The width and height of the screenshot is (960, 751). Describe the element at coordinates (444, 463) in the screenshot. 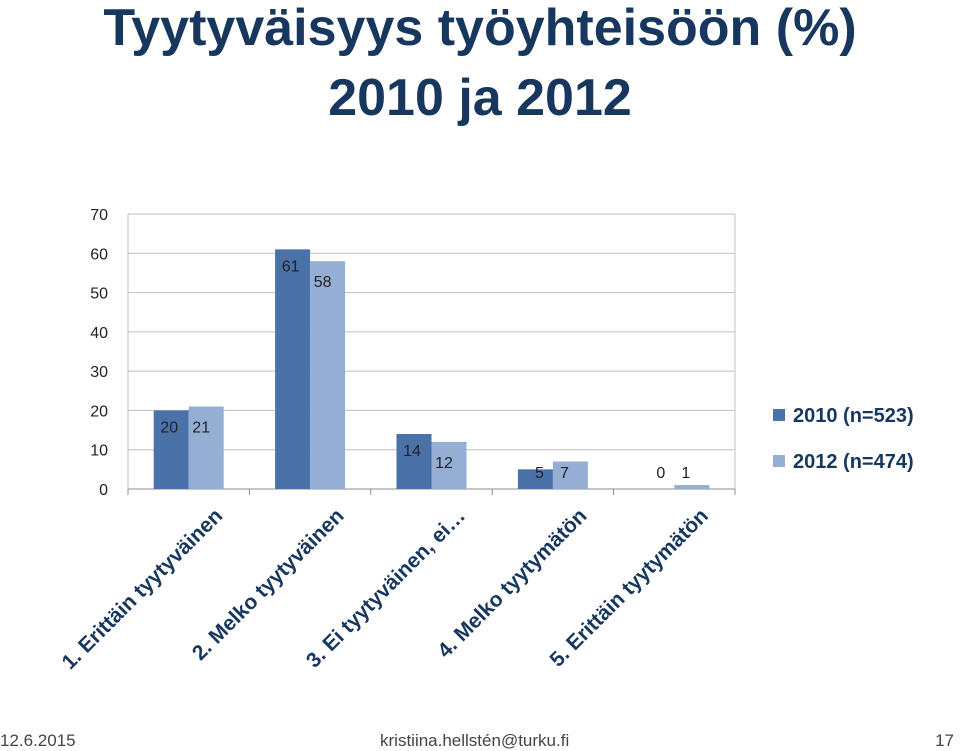

I see `data-label: 12` at that location.